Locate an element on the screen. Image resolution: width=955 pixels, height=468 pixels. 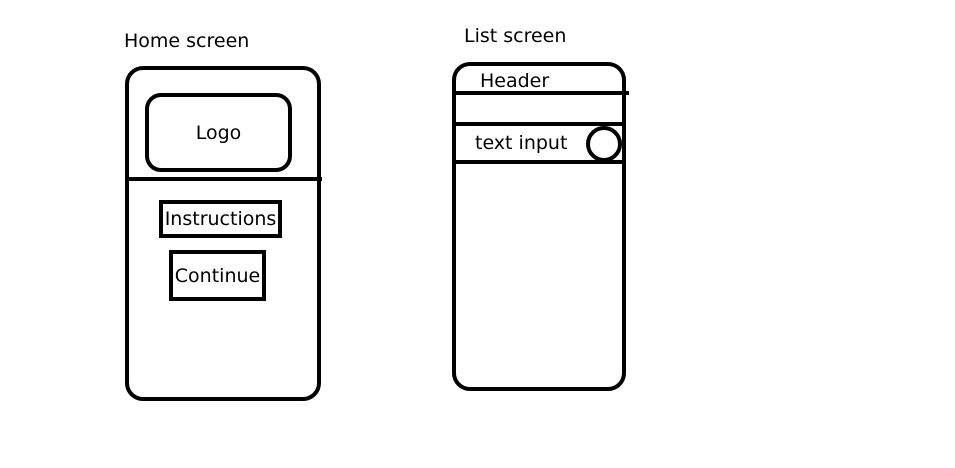
list-header-label: Header is located at coordinates (515, 81).